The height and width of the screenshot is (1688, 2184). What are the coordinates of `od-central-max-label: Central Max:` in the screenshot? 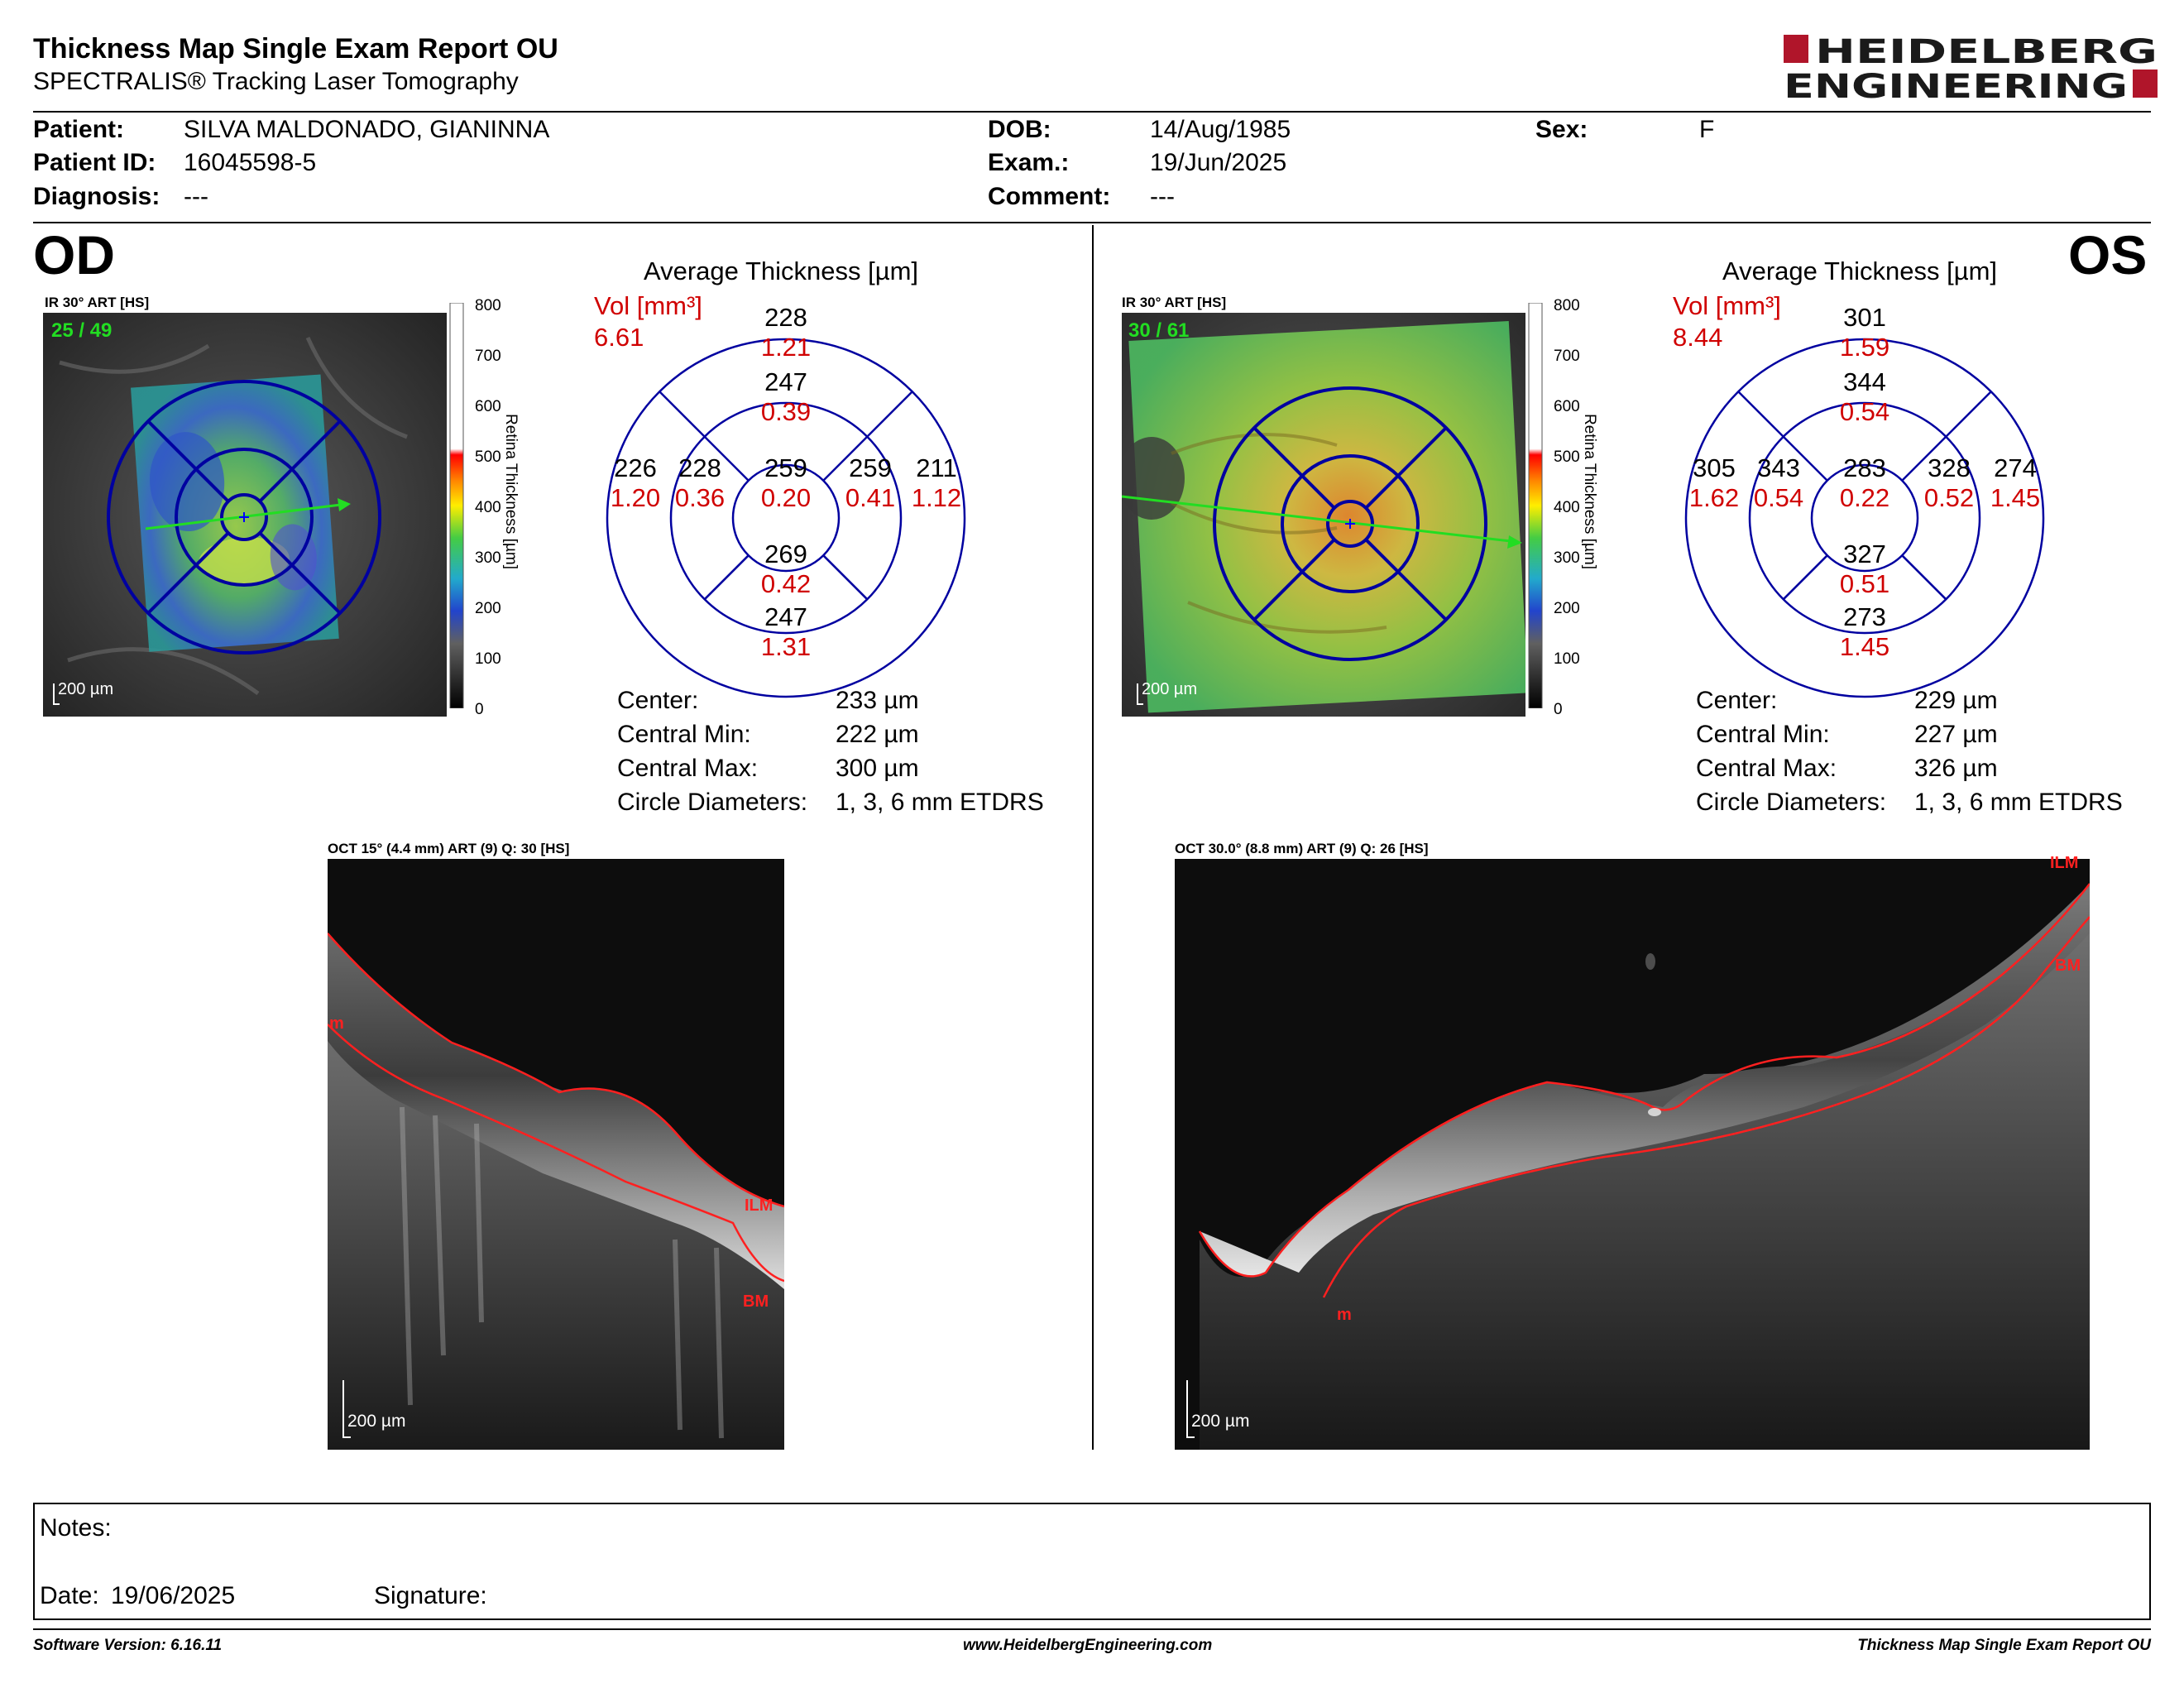 It's located at (688, 768).